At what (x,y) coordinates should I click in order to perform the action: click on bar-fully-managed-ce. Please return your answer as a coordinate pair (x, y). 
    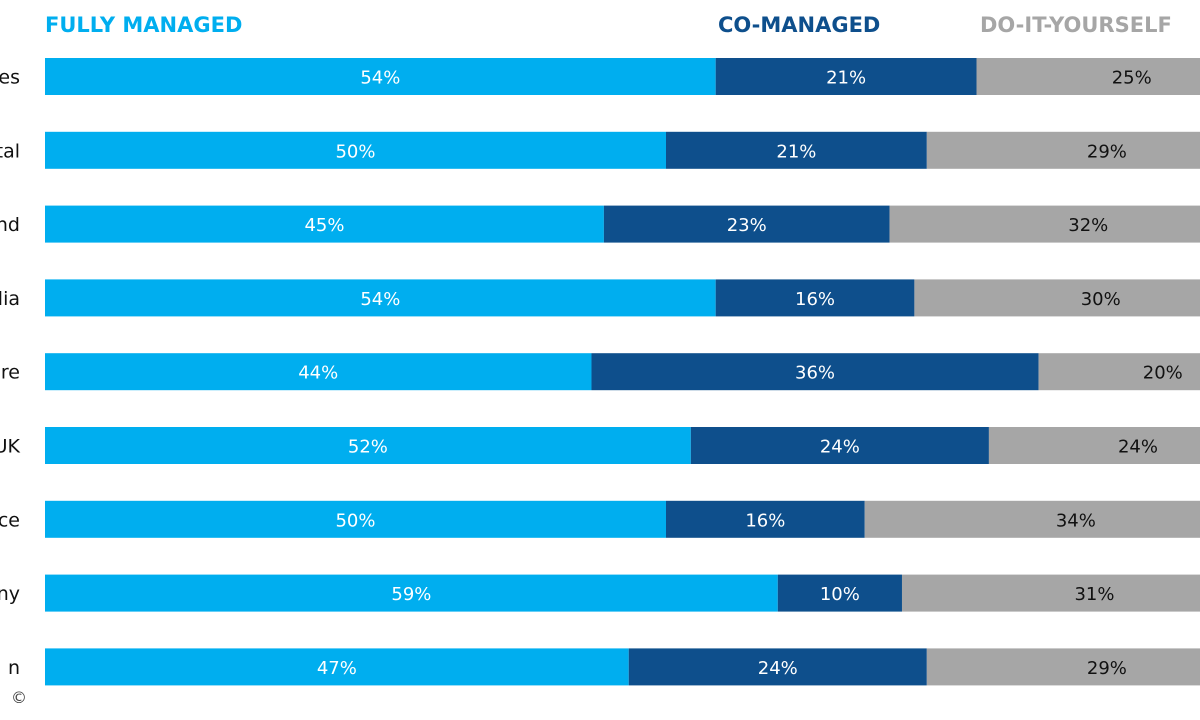
    Looking at the image, I should click on (355, 519).